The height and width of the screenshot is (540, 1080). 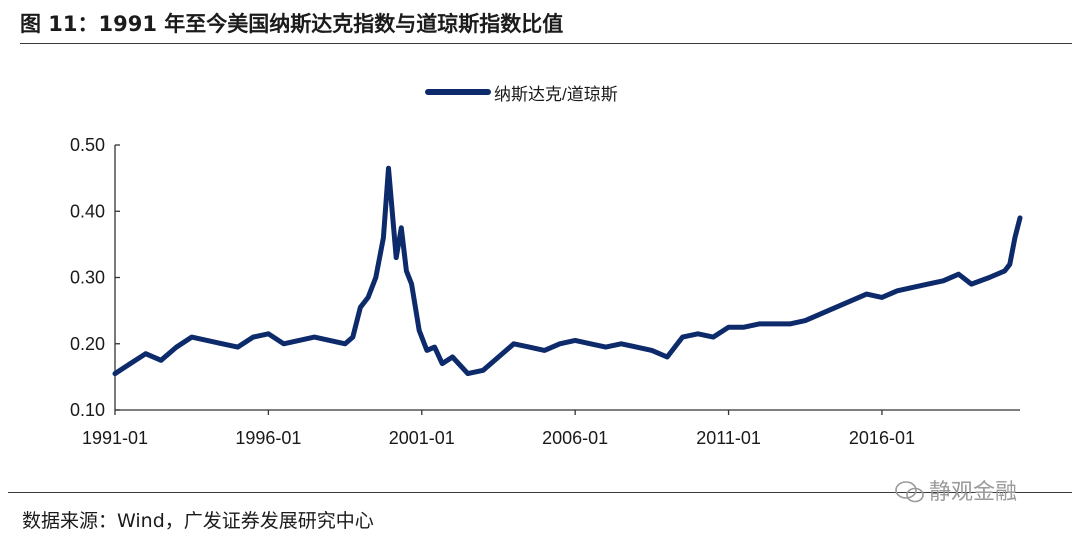 I want to click on title-divider, so click(x=546, y=43).